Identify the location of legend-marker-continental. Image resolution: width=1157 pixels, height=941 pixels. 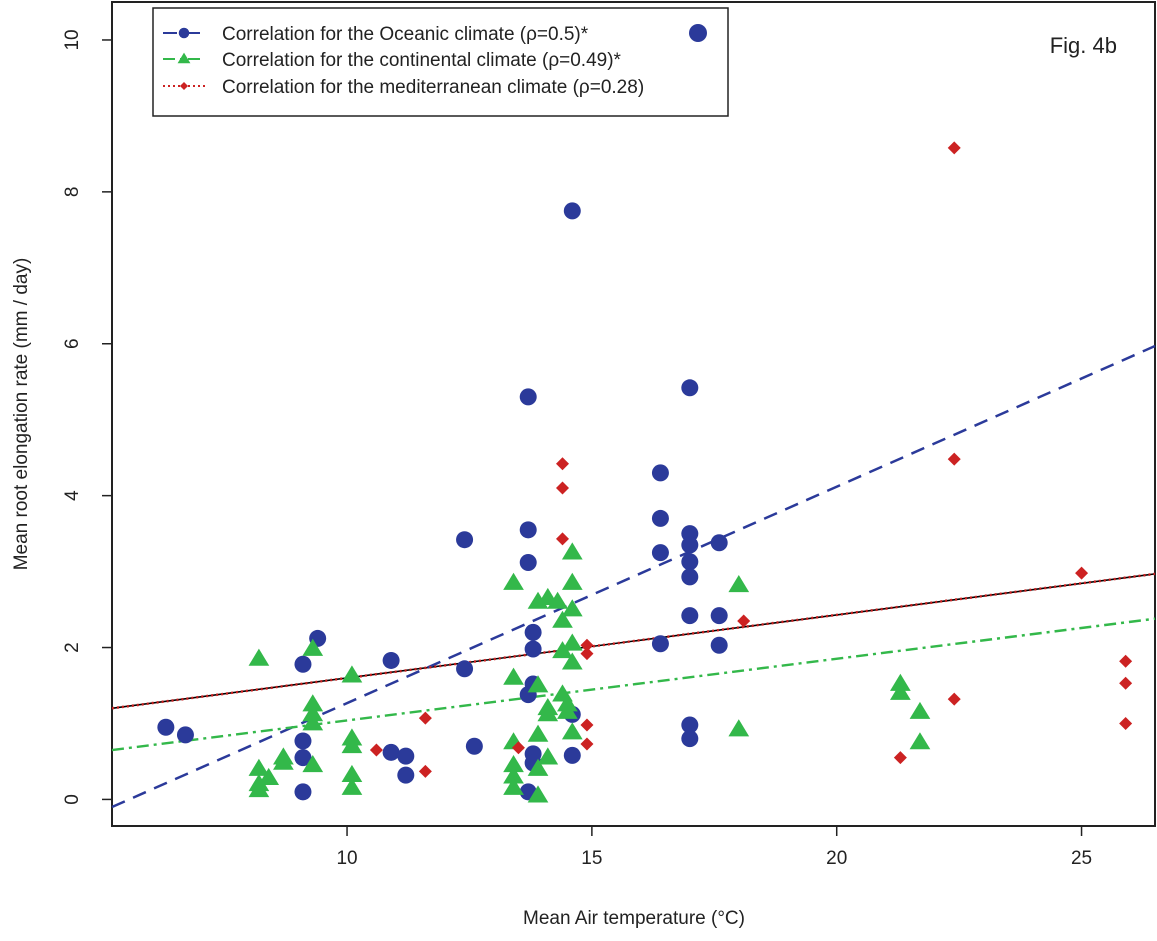
(184, 58).